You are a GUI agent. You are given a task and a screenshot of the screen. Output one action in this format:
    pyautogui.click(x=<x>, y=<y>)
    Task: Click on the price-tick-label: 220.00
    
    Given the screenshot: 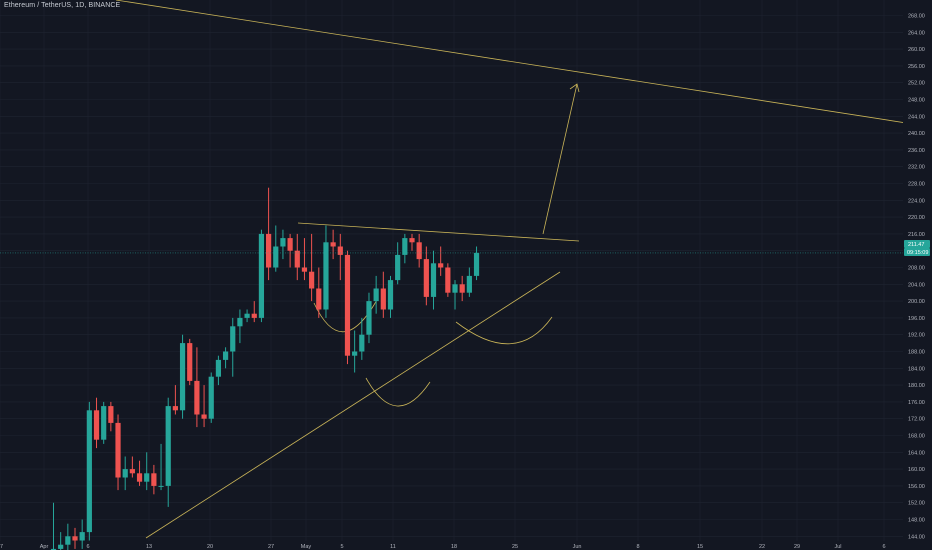 What is the action you would take?
    pyautogui.click(x=916, y=218)
    